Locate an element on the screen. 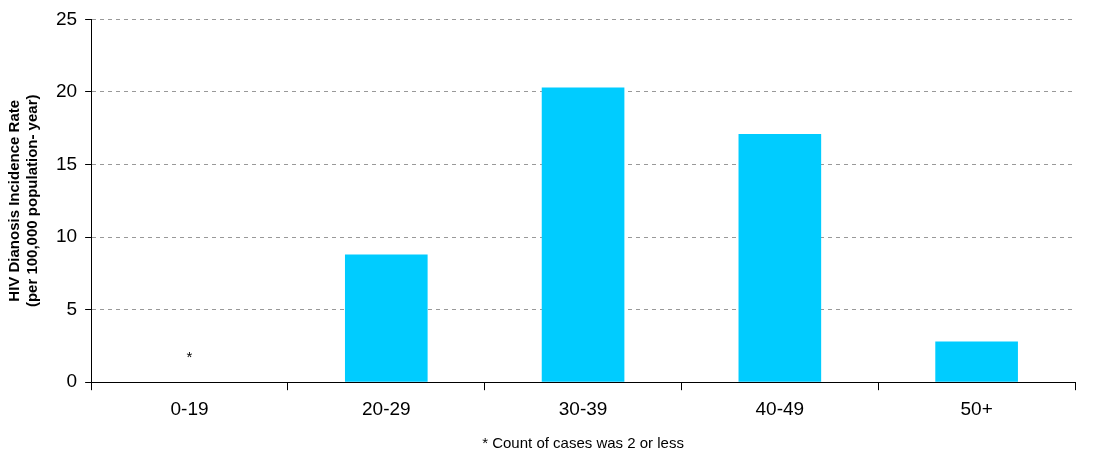 The width and height of the screenshot is (1099, 453). x-tick-label: 20-29 is located at coordinates (386, 408).